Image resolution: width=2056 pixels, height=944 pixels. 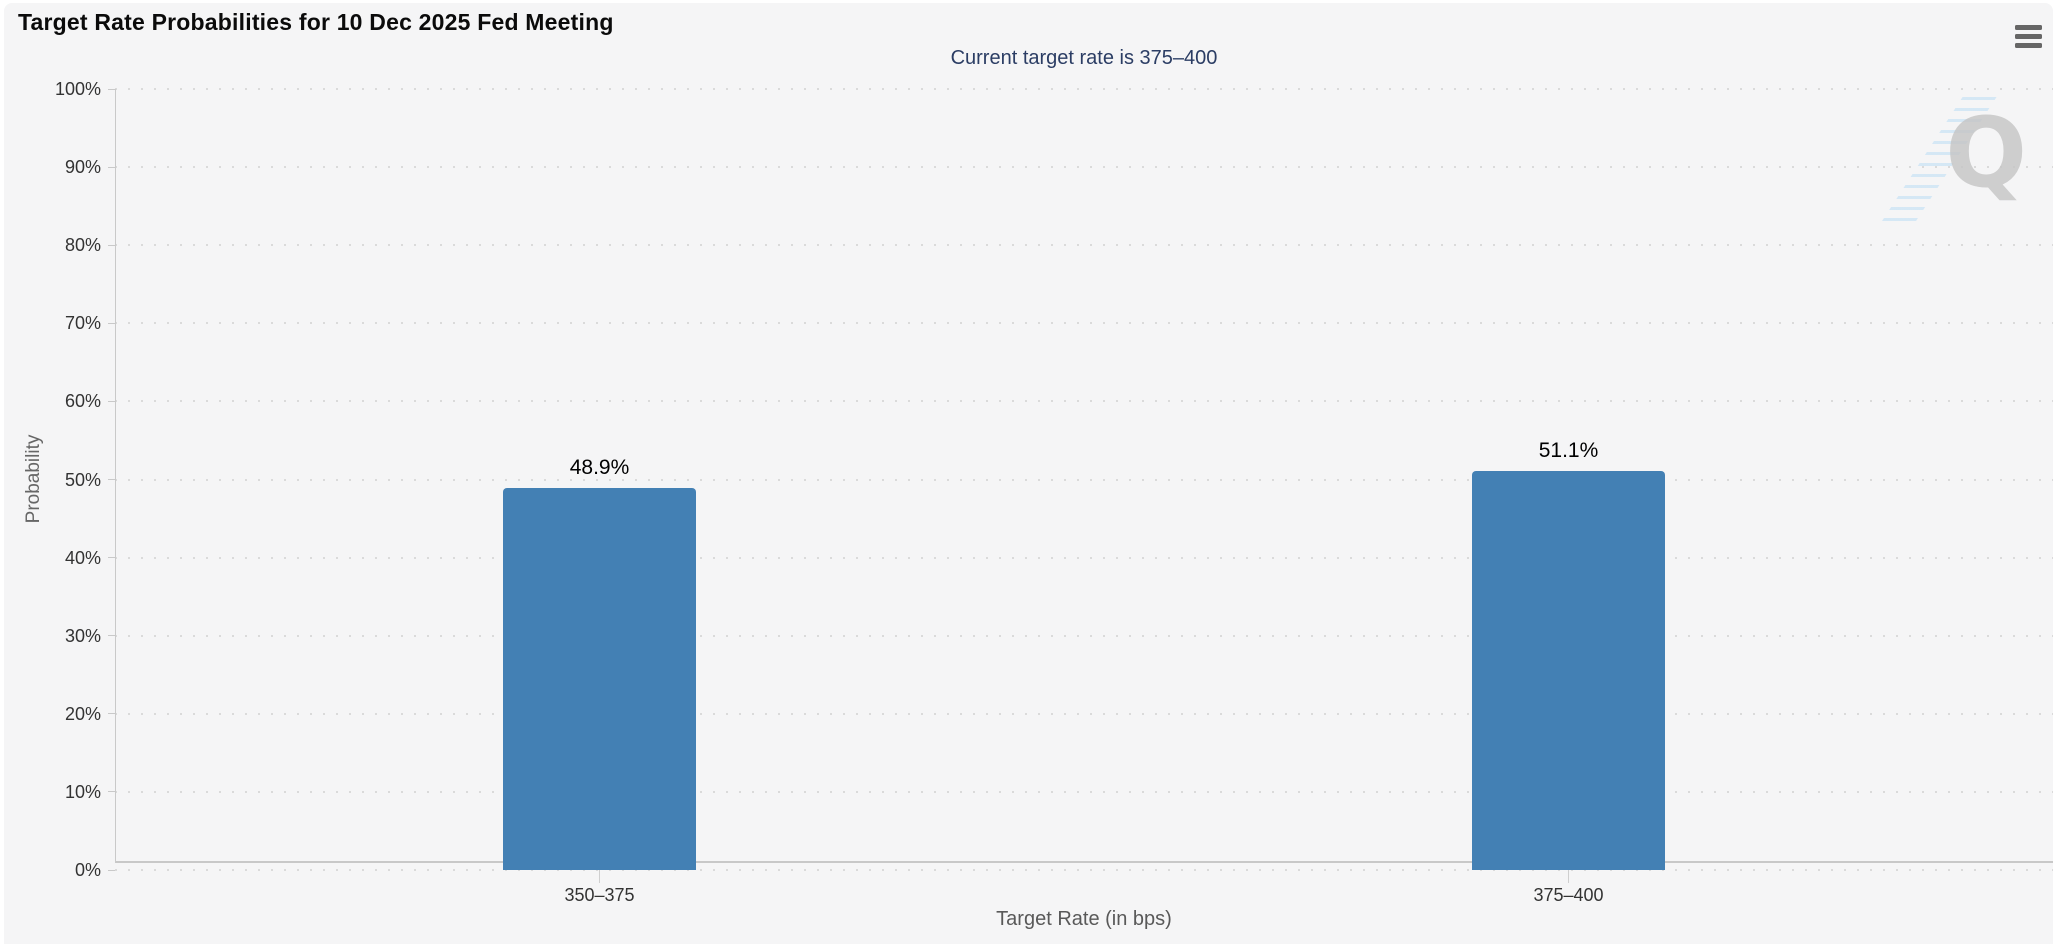 I want to click on bar-value-label: 51.1%, so click(x=1568, y=450).